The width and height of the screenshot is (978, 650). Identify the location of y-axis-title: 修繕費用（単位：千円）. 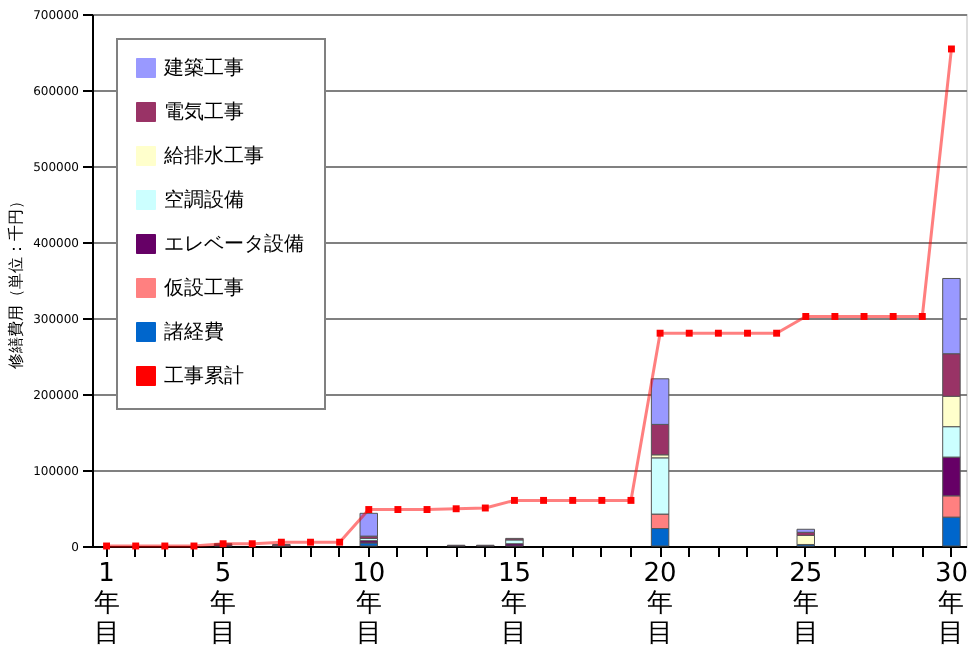
(16, 281).